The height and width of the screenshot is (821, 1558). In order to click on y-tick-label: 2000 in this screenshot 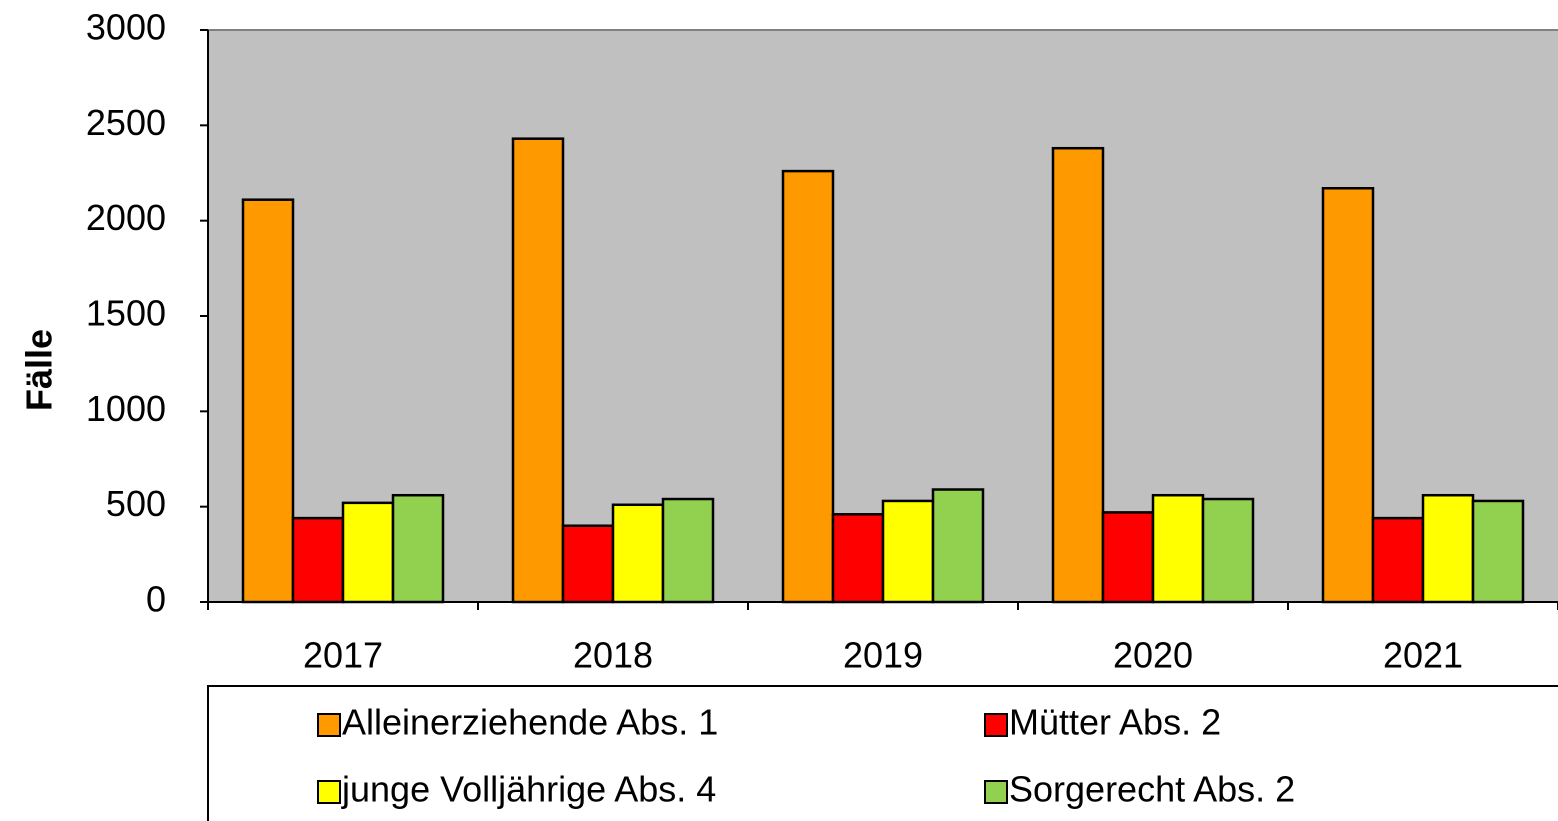, I will do `click(126, 217)`.